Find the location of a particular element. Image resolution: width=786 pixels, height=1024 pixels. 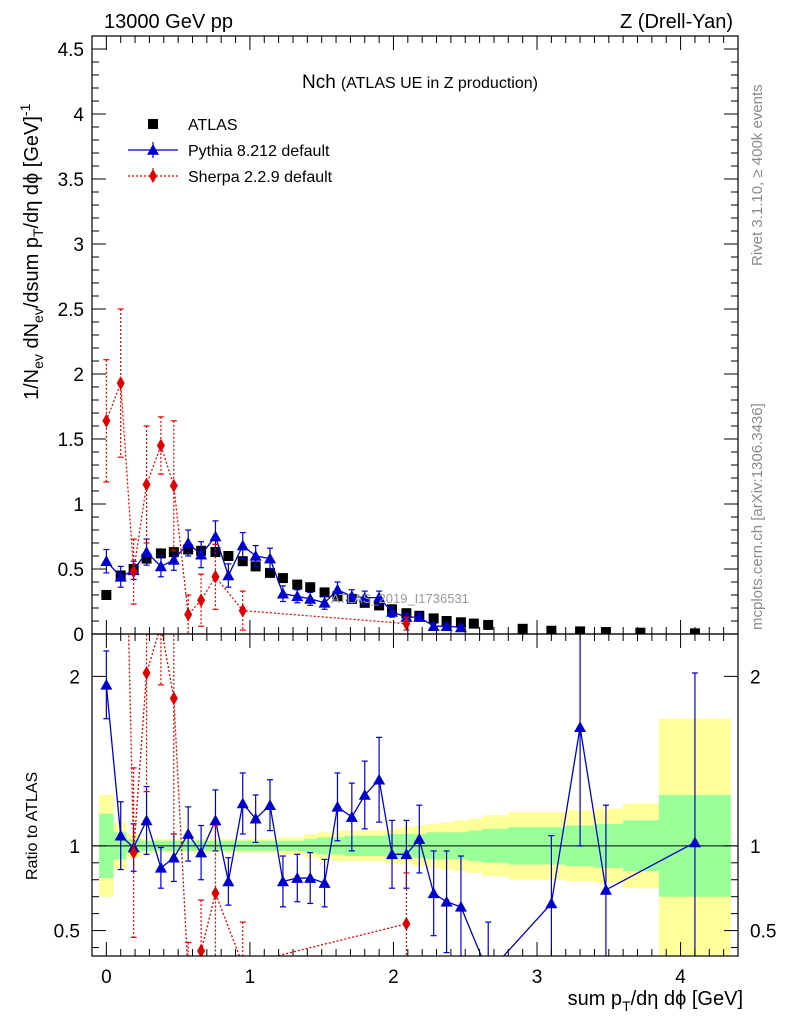

x-tick-label: 2 is located at coordinates (393, 977).